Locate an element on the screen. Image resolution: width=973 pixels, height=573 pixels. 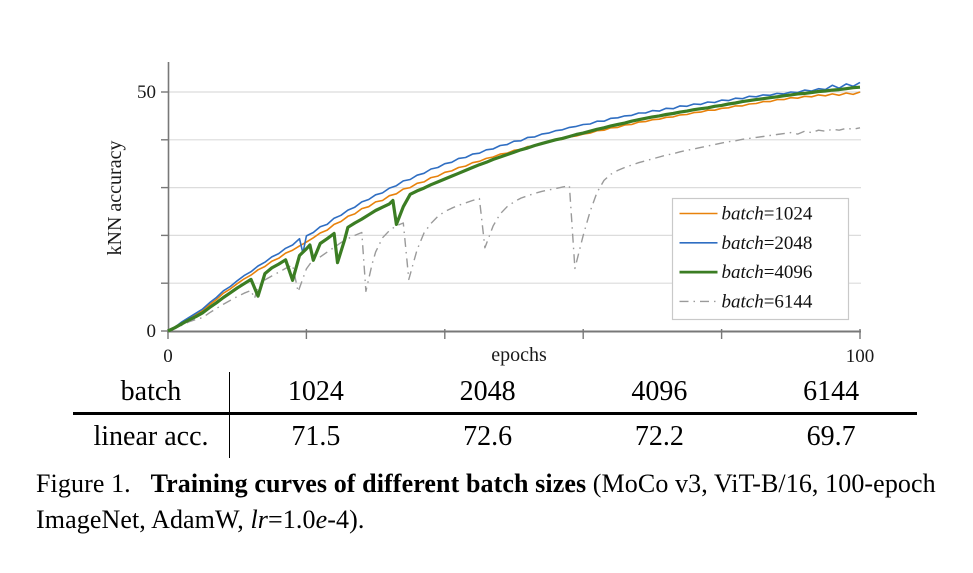
y-tick-label: 0 is located at coordinates (152, 331).